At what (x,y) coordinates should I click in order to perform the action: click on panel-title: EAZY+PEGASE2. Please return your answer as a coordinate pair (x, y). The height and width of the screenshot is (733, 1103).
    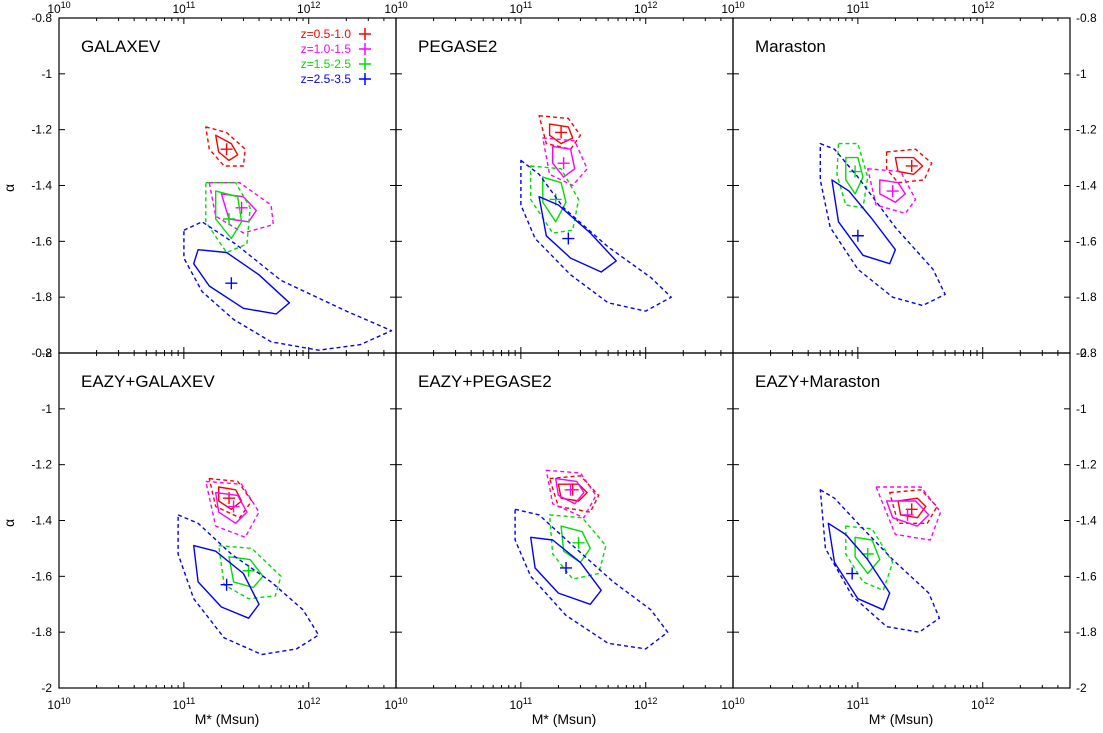
    Looking at the image, I should click on (485, 381).